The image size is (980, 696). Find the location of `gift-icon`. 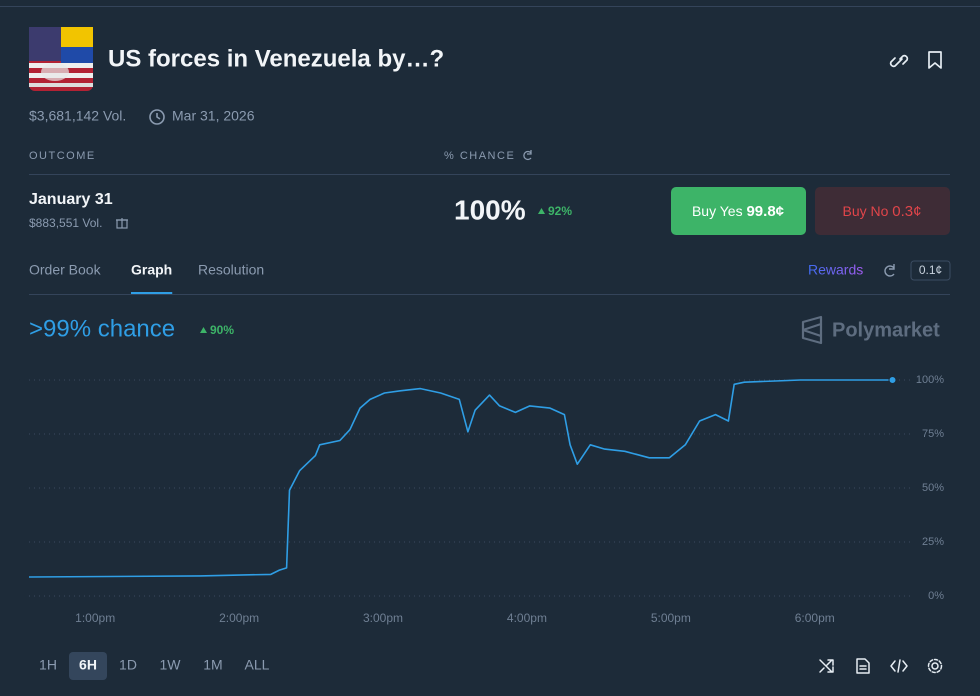

gift-icon is located at coordinates (122, 223).